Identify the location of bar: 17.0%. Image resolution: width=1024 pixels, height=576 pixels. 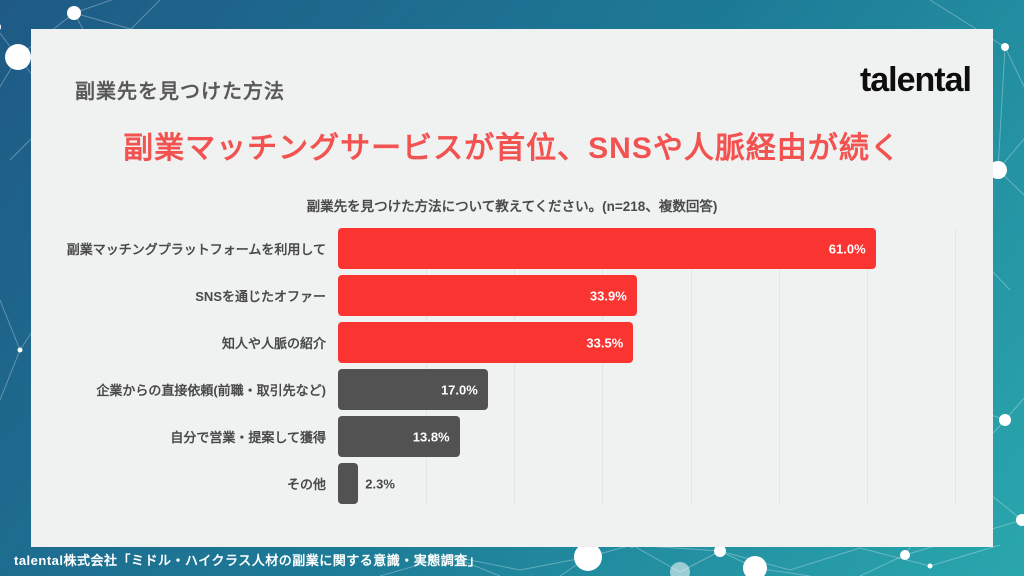
(413, 389).